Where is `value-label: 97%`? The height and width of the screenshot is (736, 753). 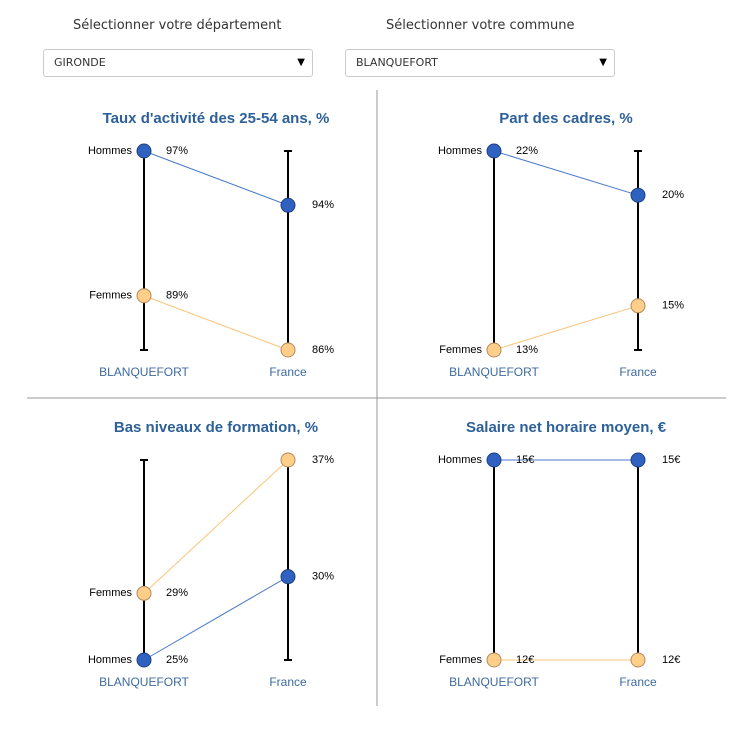 value-label: 97% is located at coordinates (177, 151).